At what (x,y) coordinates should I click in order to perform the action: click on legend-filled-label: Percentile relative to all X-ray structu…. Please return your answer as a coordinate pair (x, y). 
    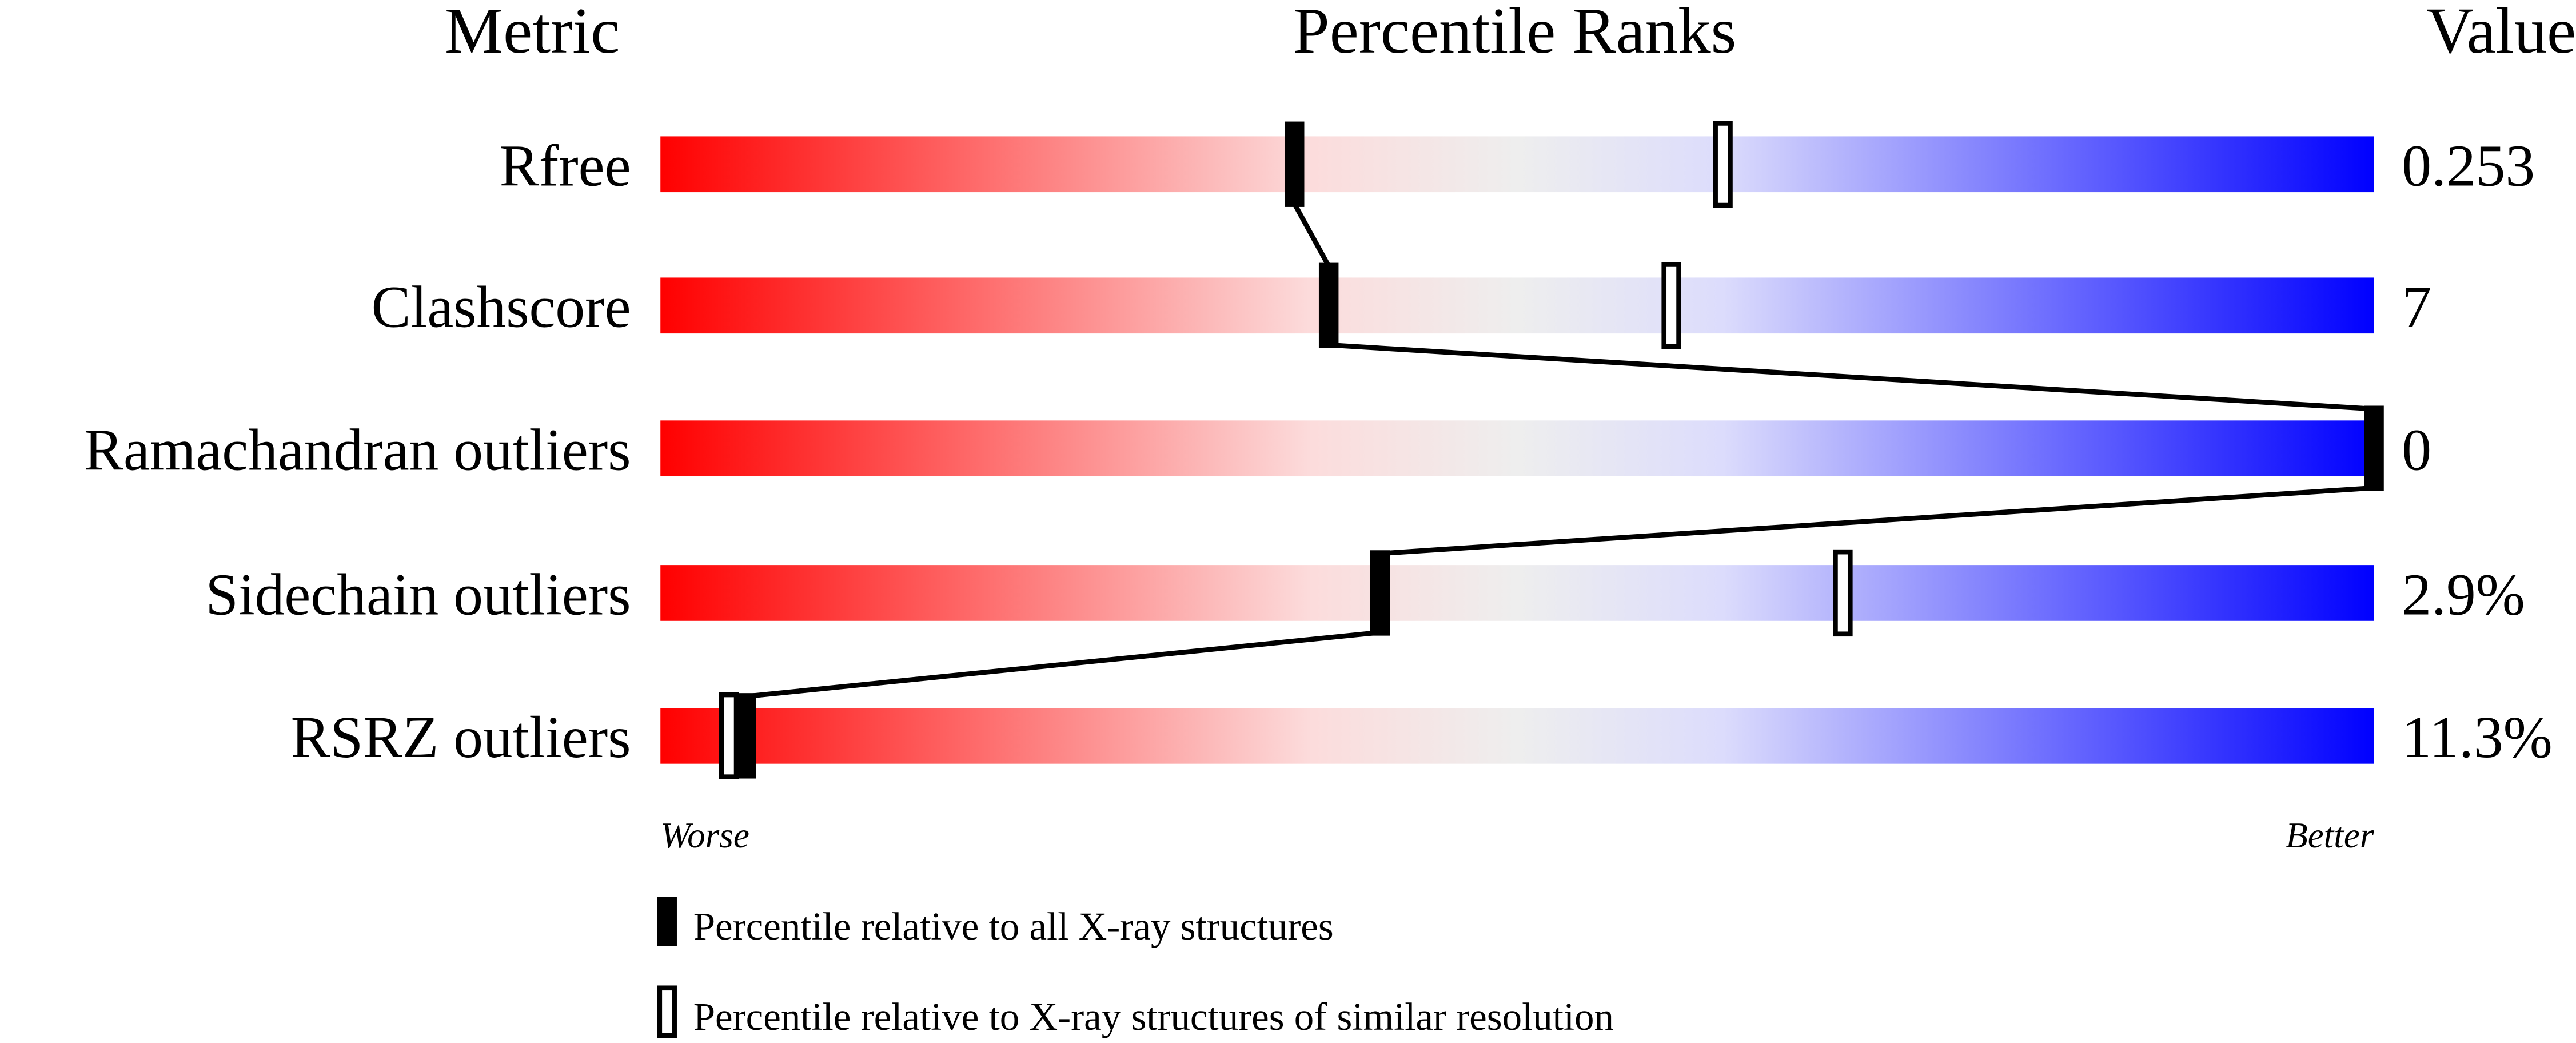
    Looking at the image, I should click on (1013, 927).